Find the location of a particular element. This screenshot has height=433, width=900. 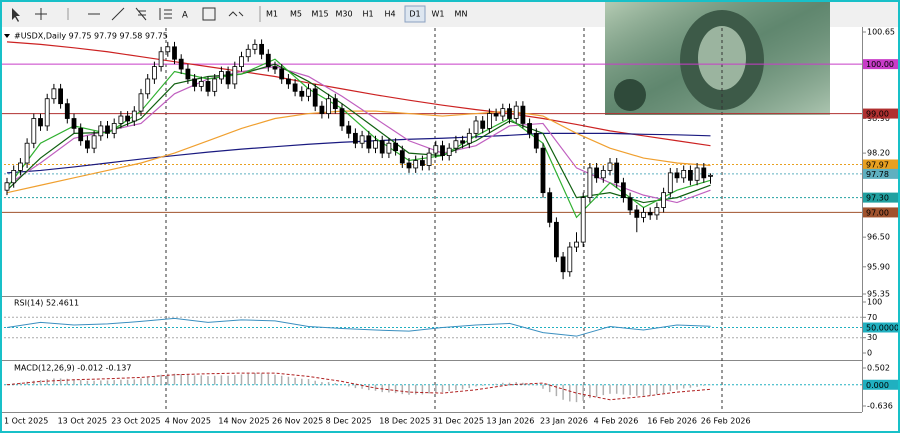

label-icon is located at coordinates (209, 14).